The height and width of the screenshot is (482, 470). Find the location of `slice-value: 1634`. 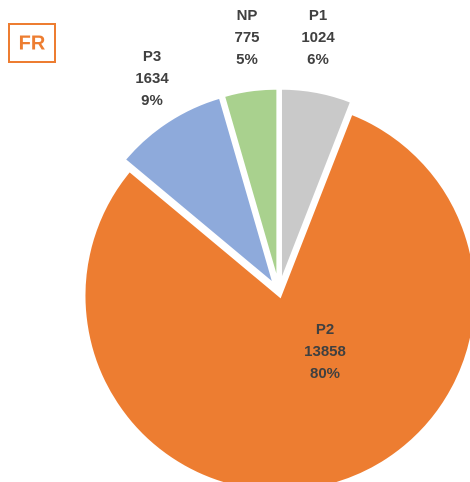

slice-value: 1634 is located at coordinates (152, 78).